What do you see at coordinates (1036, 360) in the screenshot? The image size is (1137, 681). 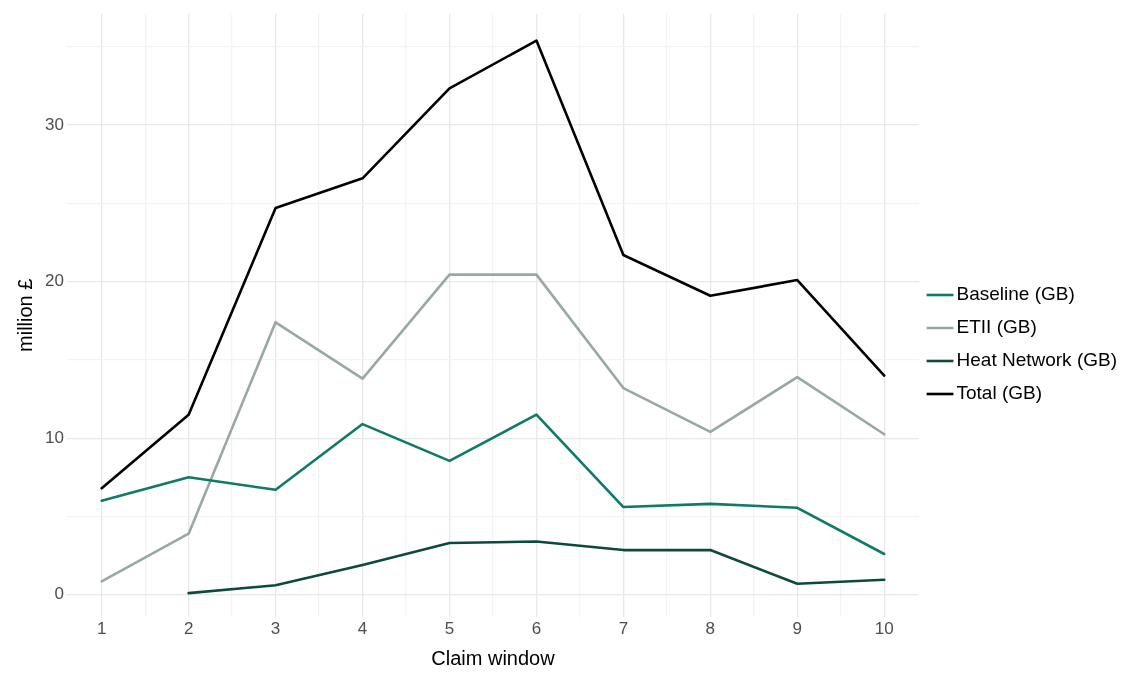 I see `legend-label: Heat Network (GB)` at bounding box center [1036, 360].